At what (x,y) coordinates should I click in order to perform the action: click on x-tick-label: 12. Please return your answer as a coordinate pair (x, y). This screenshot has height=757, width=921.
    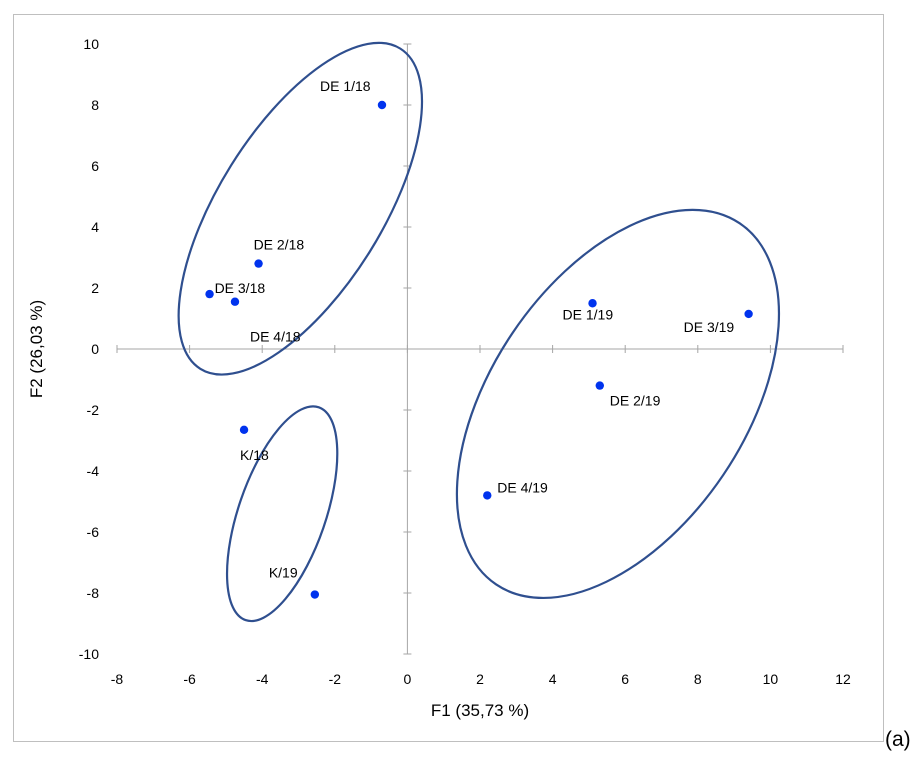
    Looking at the image, I should click on (843, 679).